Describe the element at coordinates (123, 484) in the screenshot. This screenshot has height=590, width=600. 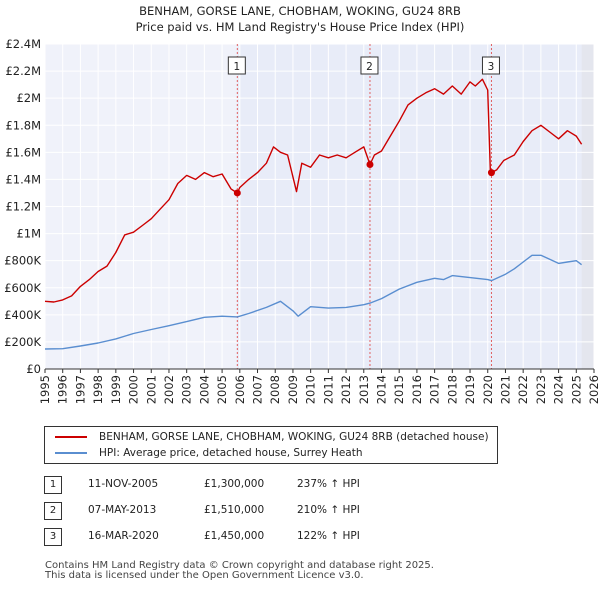
I see `sale-date: 11-NOV-2005` at that location.